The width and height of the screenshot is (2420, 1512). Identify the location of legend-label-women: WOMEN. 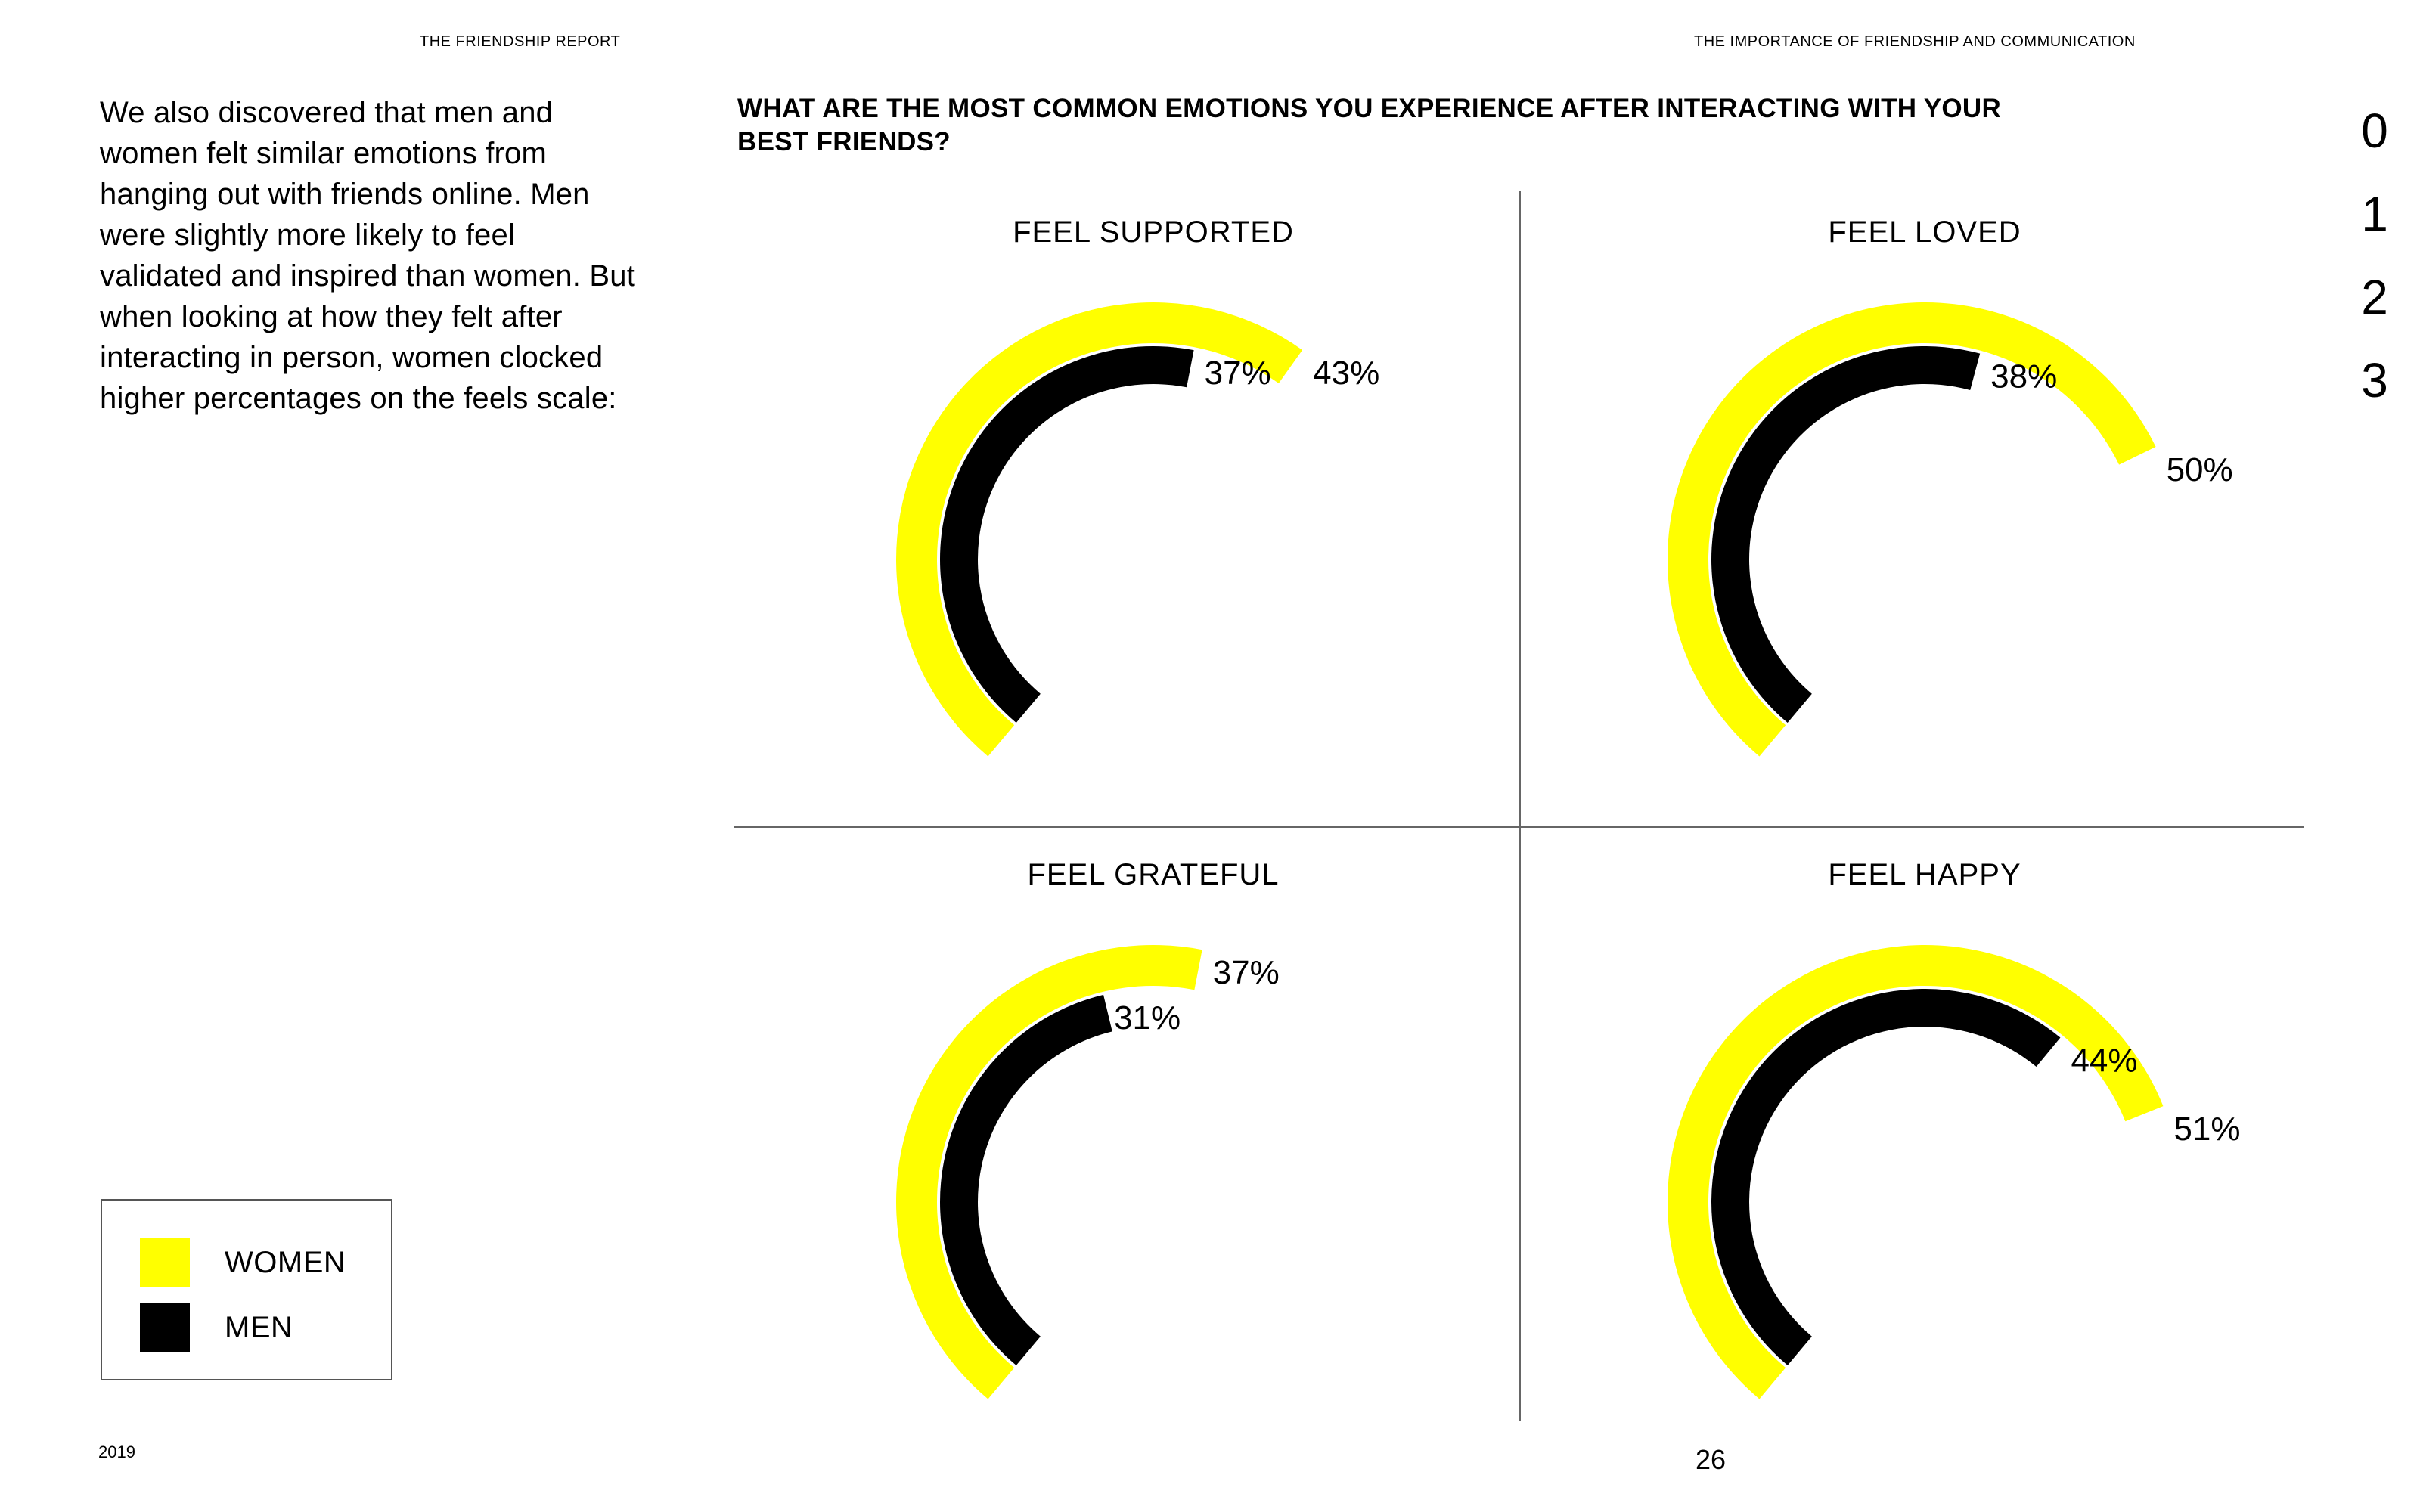
(285, 1262).